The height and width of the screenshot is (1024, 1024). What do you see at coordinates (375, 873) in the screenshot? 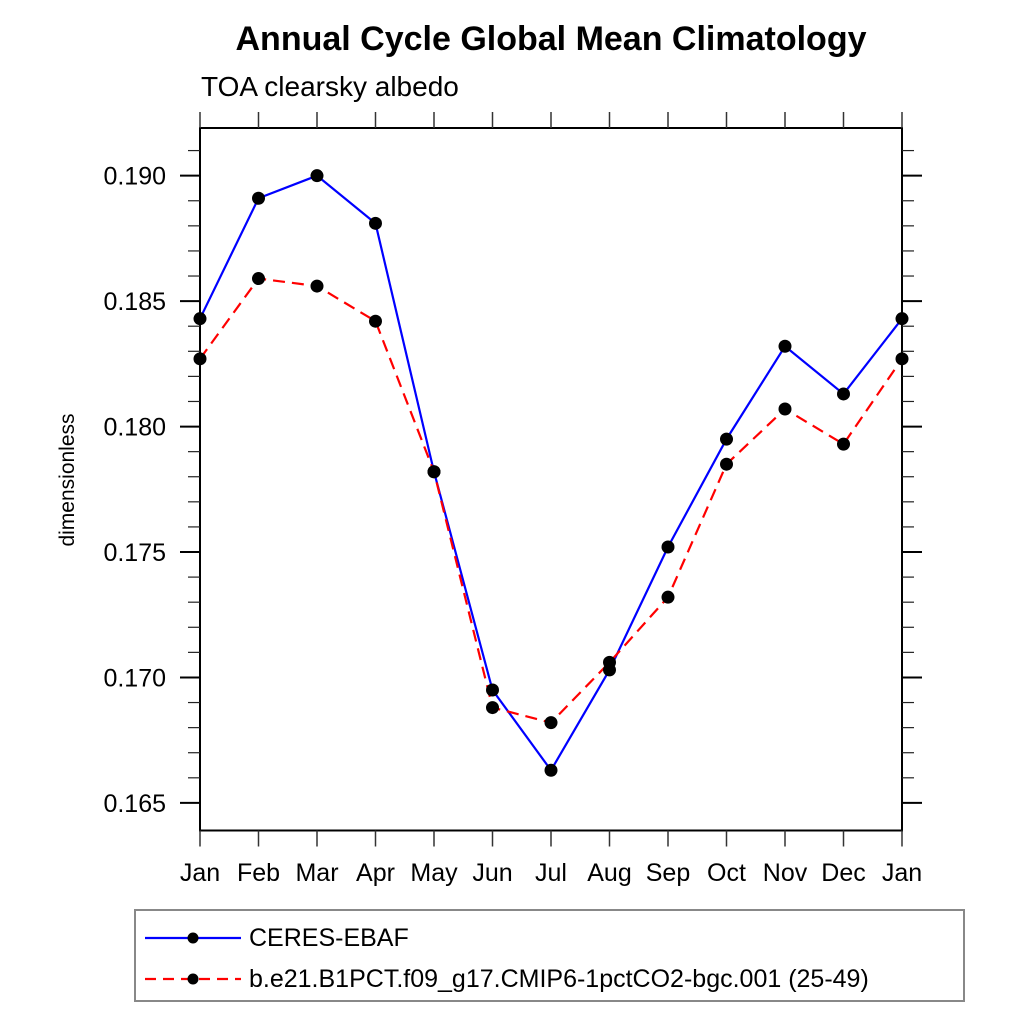
I see `x-tick-label: Apr` at bounding box center [375, 873].